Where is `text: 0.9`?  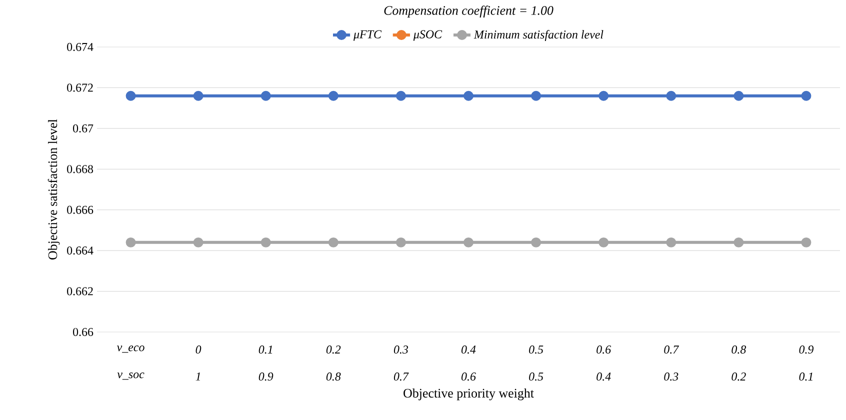
text: 0.9 is located at coordinates (266, 376).